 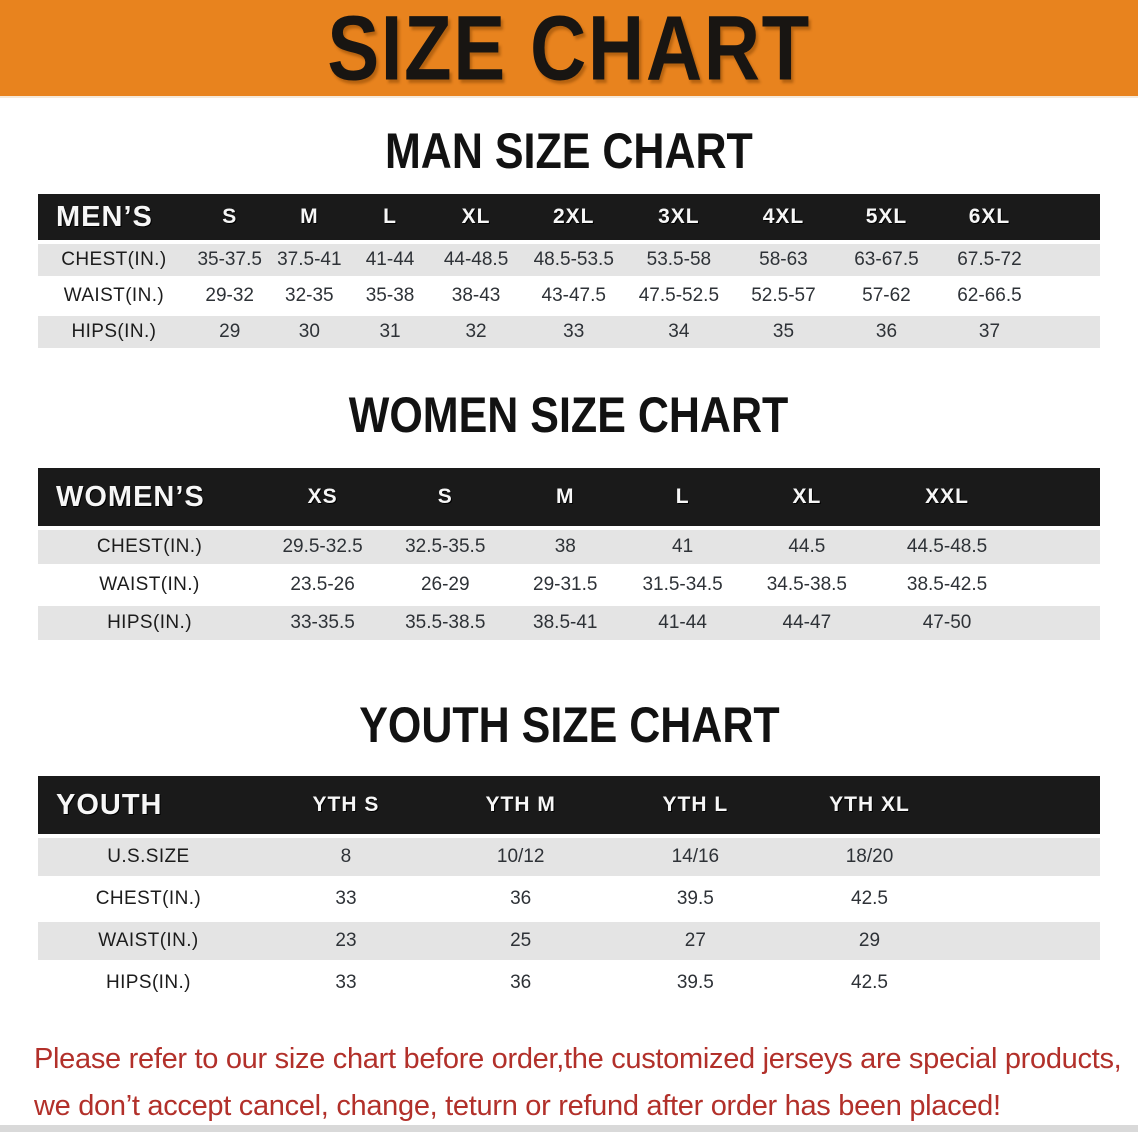 I want to click on size-value: 53.5-58, so click(x=679, y=259).